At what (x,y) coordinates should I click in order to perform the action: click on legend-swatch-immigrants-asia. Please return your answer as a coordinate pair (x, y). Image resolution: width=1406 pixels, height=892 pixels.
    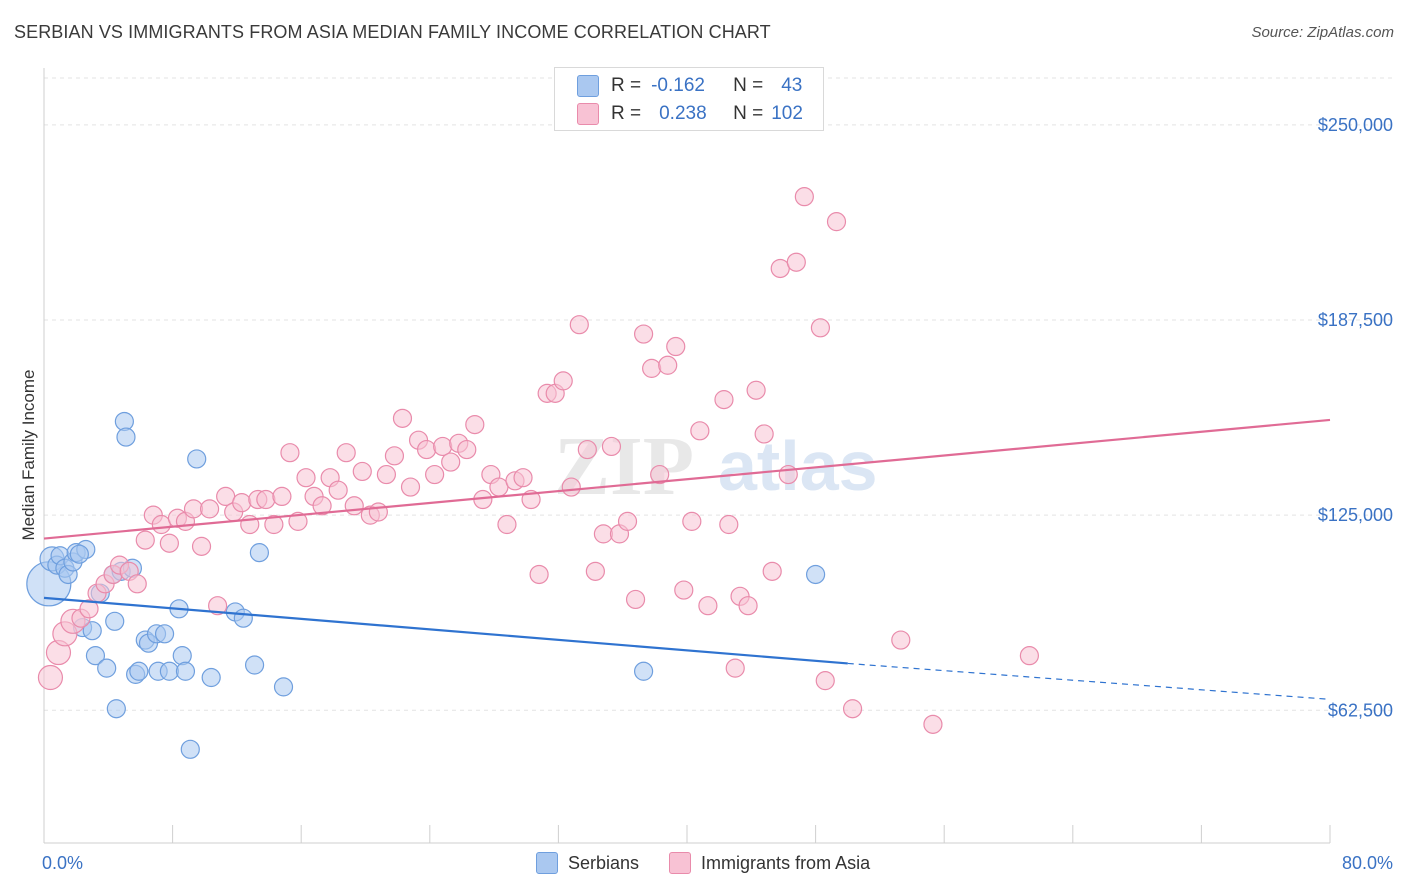
    Looking at the image, I should click on (588, 114).